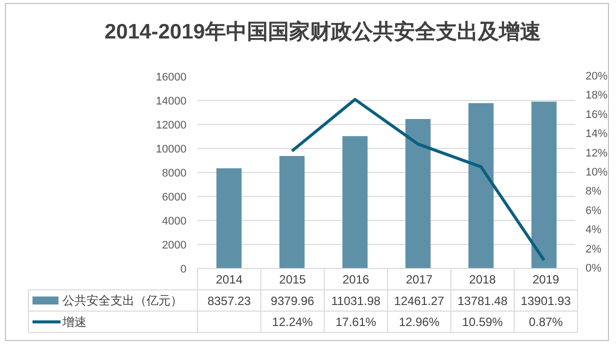 This screenshot has width=616, height=346. Describe the element at coordinates (419, 301) in the screenshot. I see `data-label: 12461.27` at that location.